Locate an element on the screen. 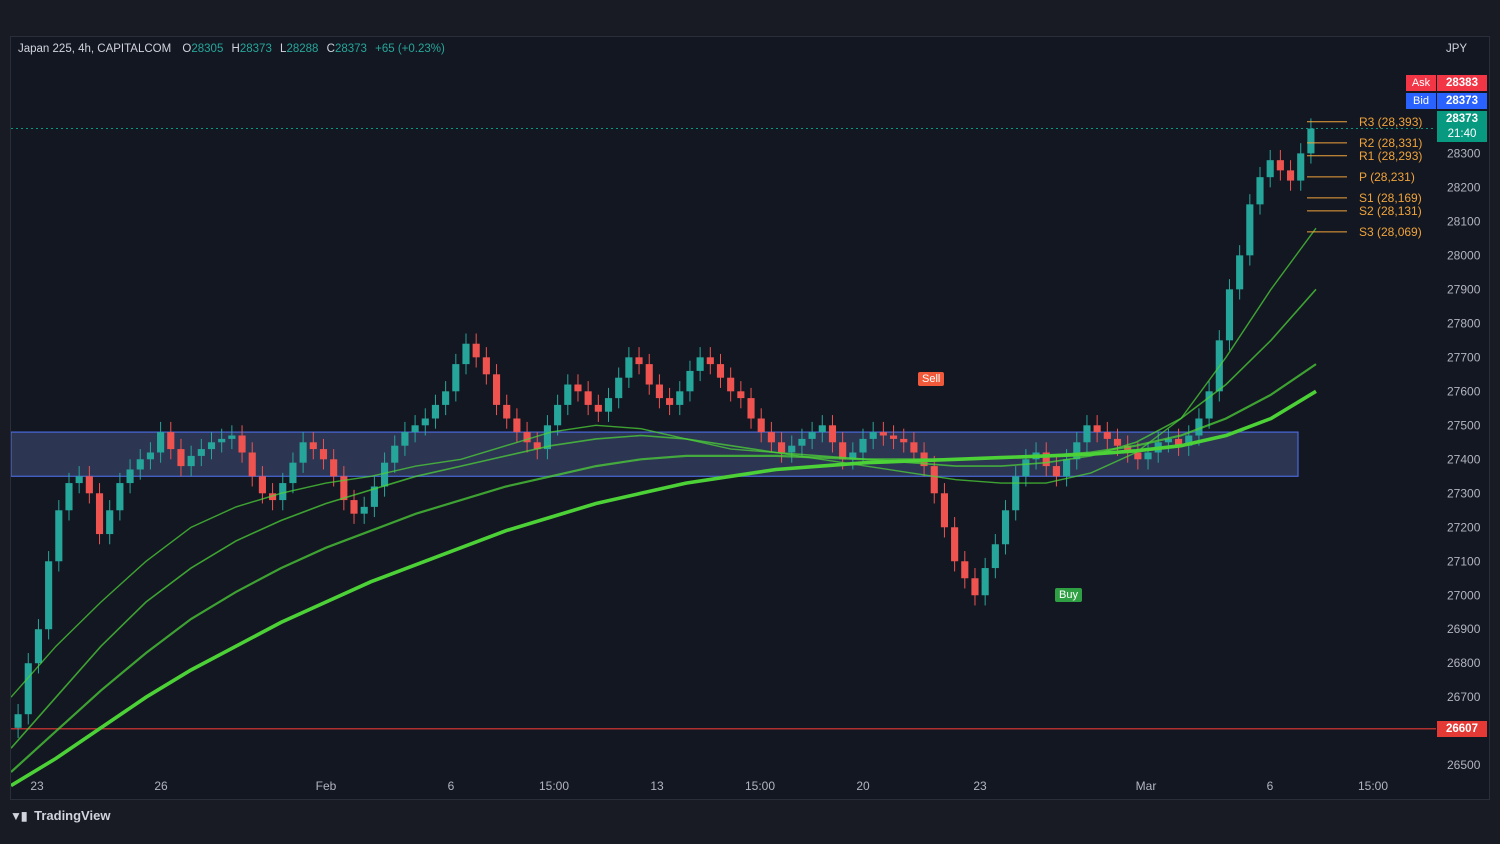 The height and width of the screenshot is (844, 1500). low-label: L is located at coordinates (283, 49).